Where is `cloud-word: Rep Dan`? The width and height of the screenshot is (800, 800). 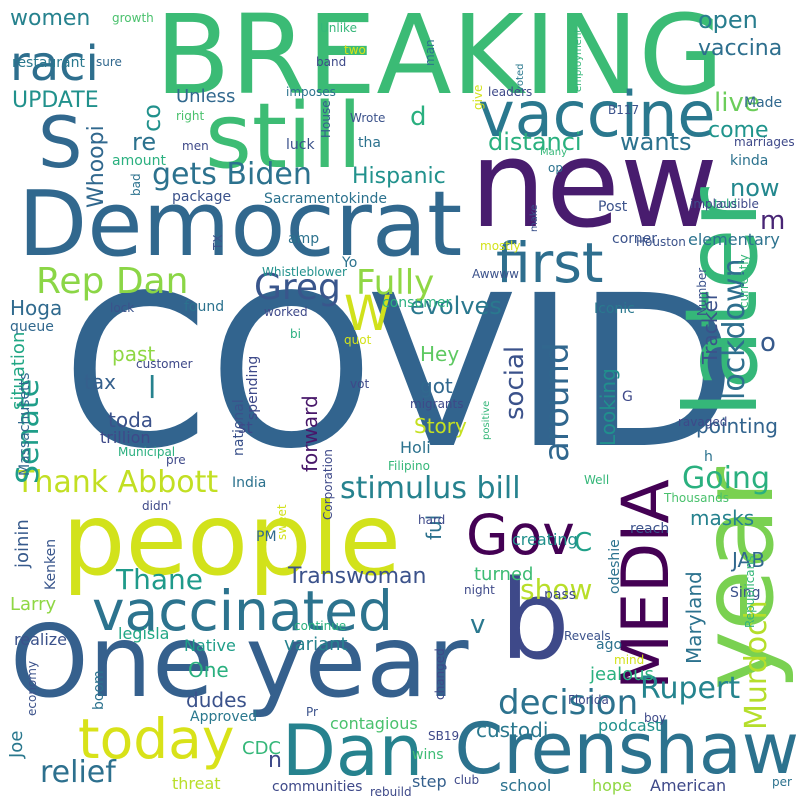
cloud-word: Rep Dan is located at coordinates (112, 281).